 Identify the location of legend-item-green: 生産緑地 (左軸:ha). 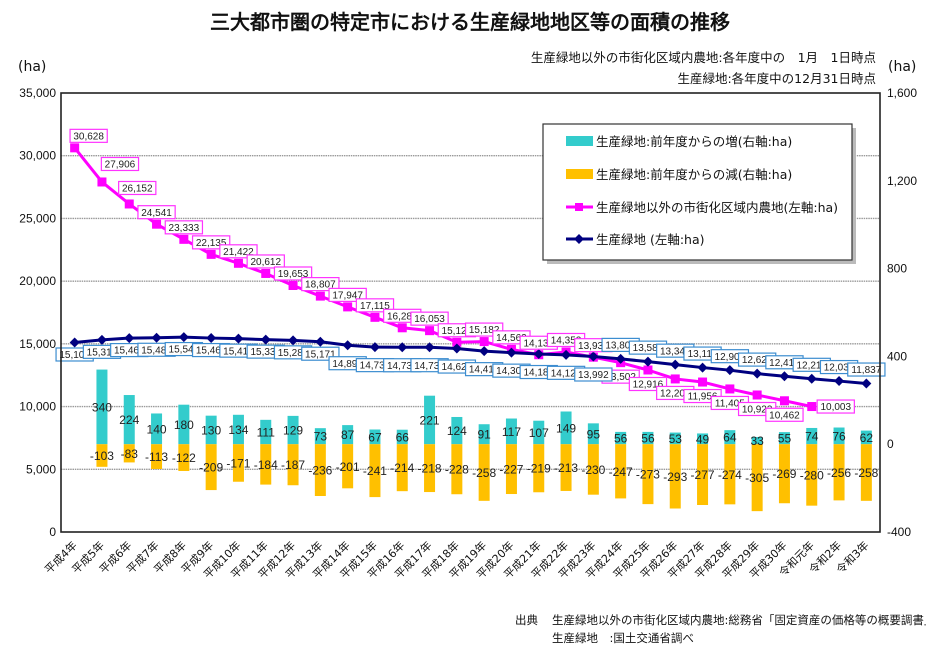
(635, 239).